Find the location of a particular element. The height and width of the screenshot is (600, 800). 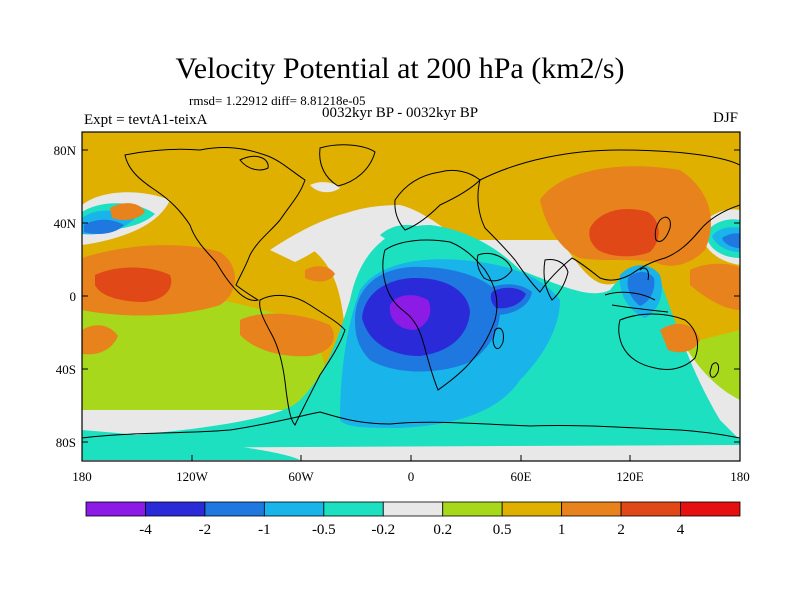

lat-label: 40S is located at coordinates (66, 369).